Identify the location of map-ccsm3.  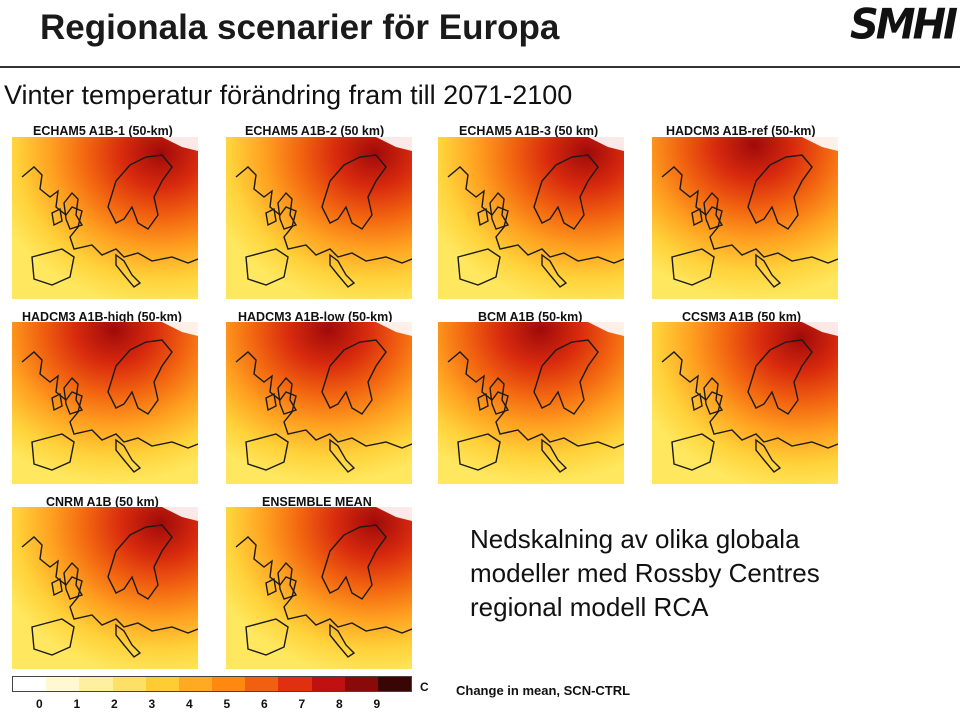
(745, 403).